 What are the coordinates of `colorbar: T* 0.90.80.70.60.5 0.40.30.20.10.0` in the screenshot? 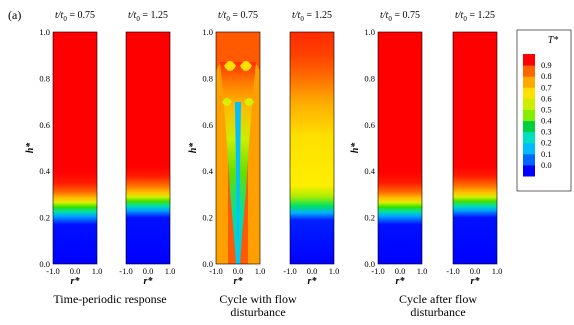 It's located at (544, 110).